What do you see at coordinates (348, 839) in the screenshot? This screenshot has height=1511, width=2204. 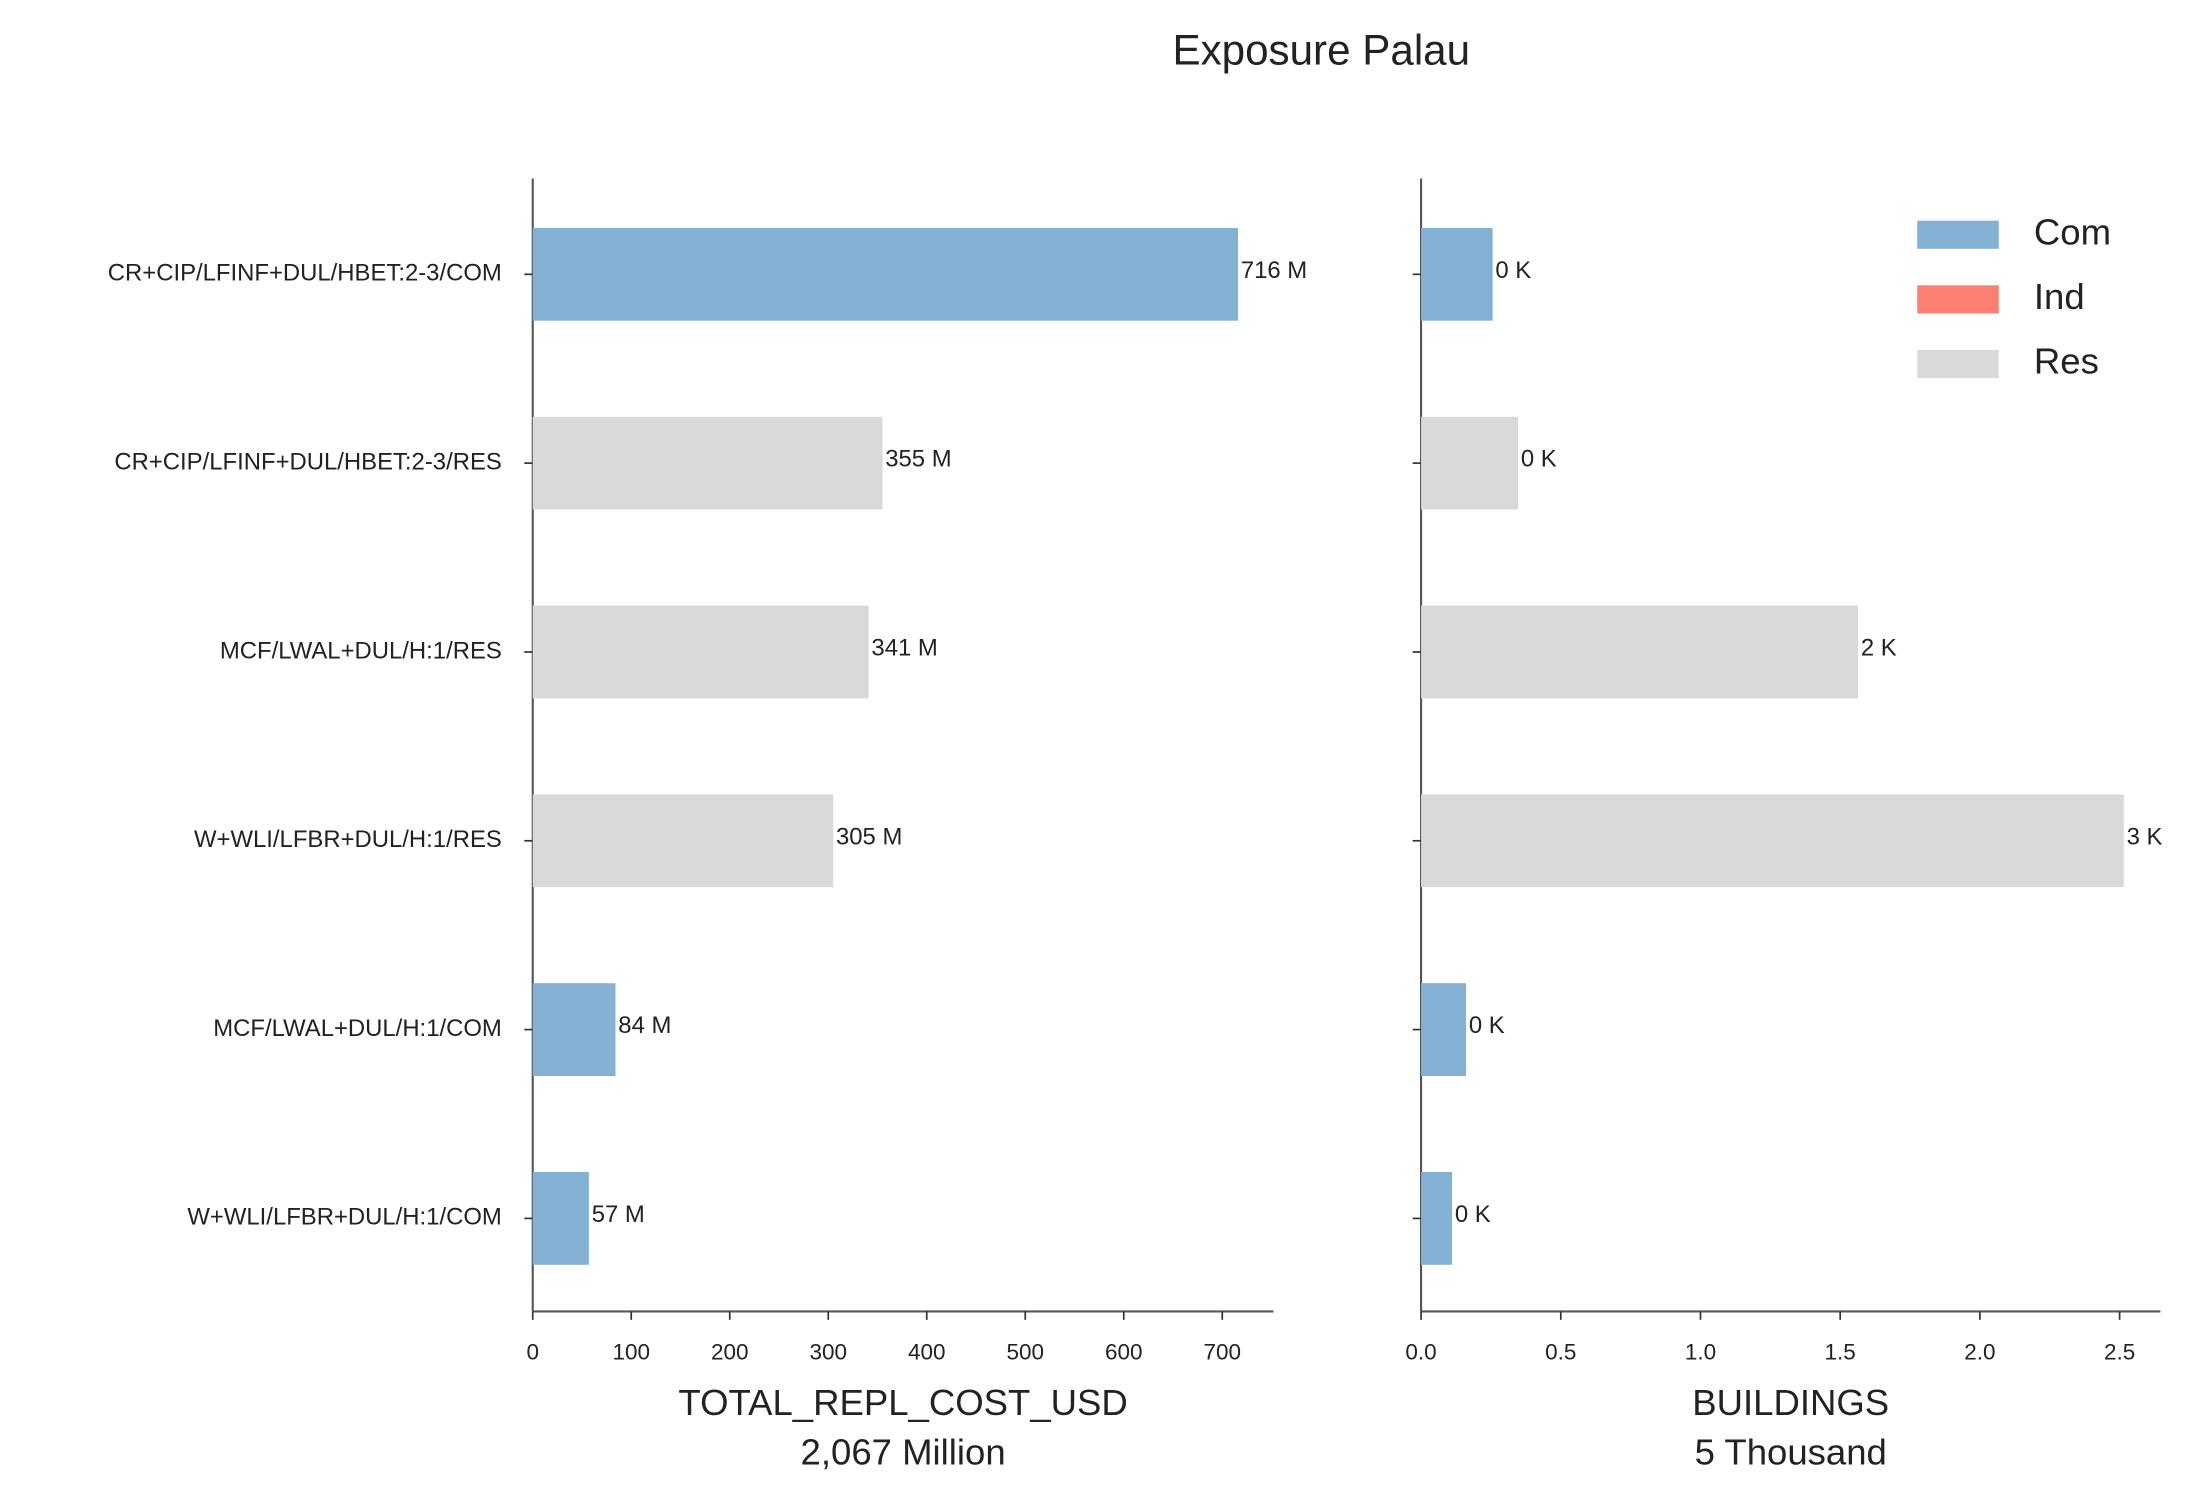 I see `y-tick-label: W+WLI/LFBR+DUL/H:1/RES` at bounding box center [348, 839].